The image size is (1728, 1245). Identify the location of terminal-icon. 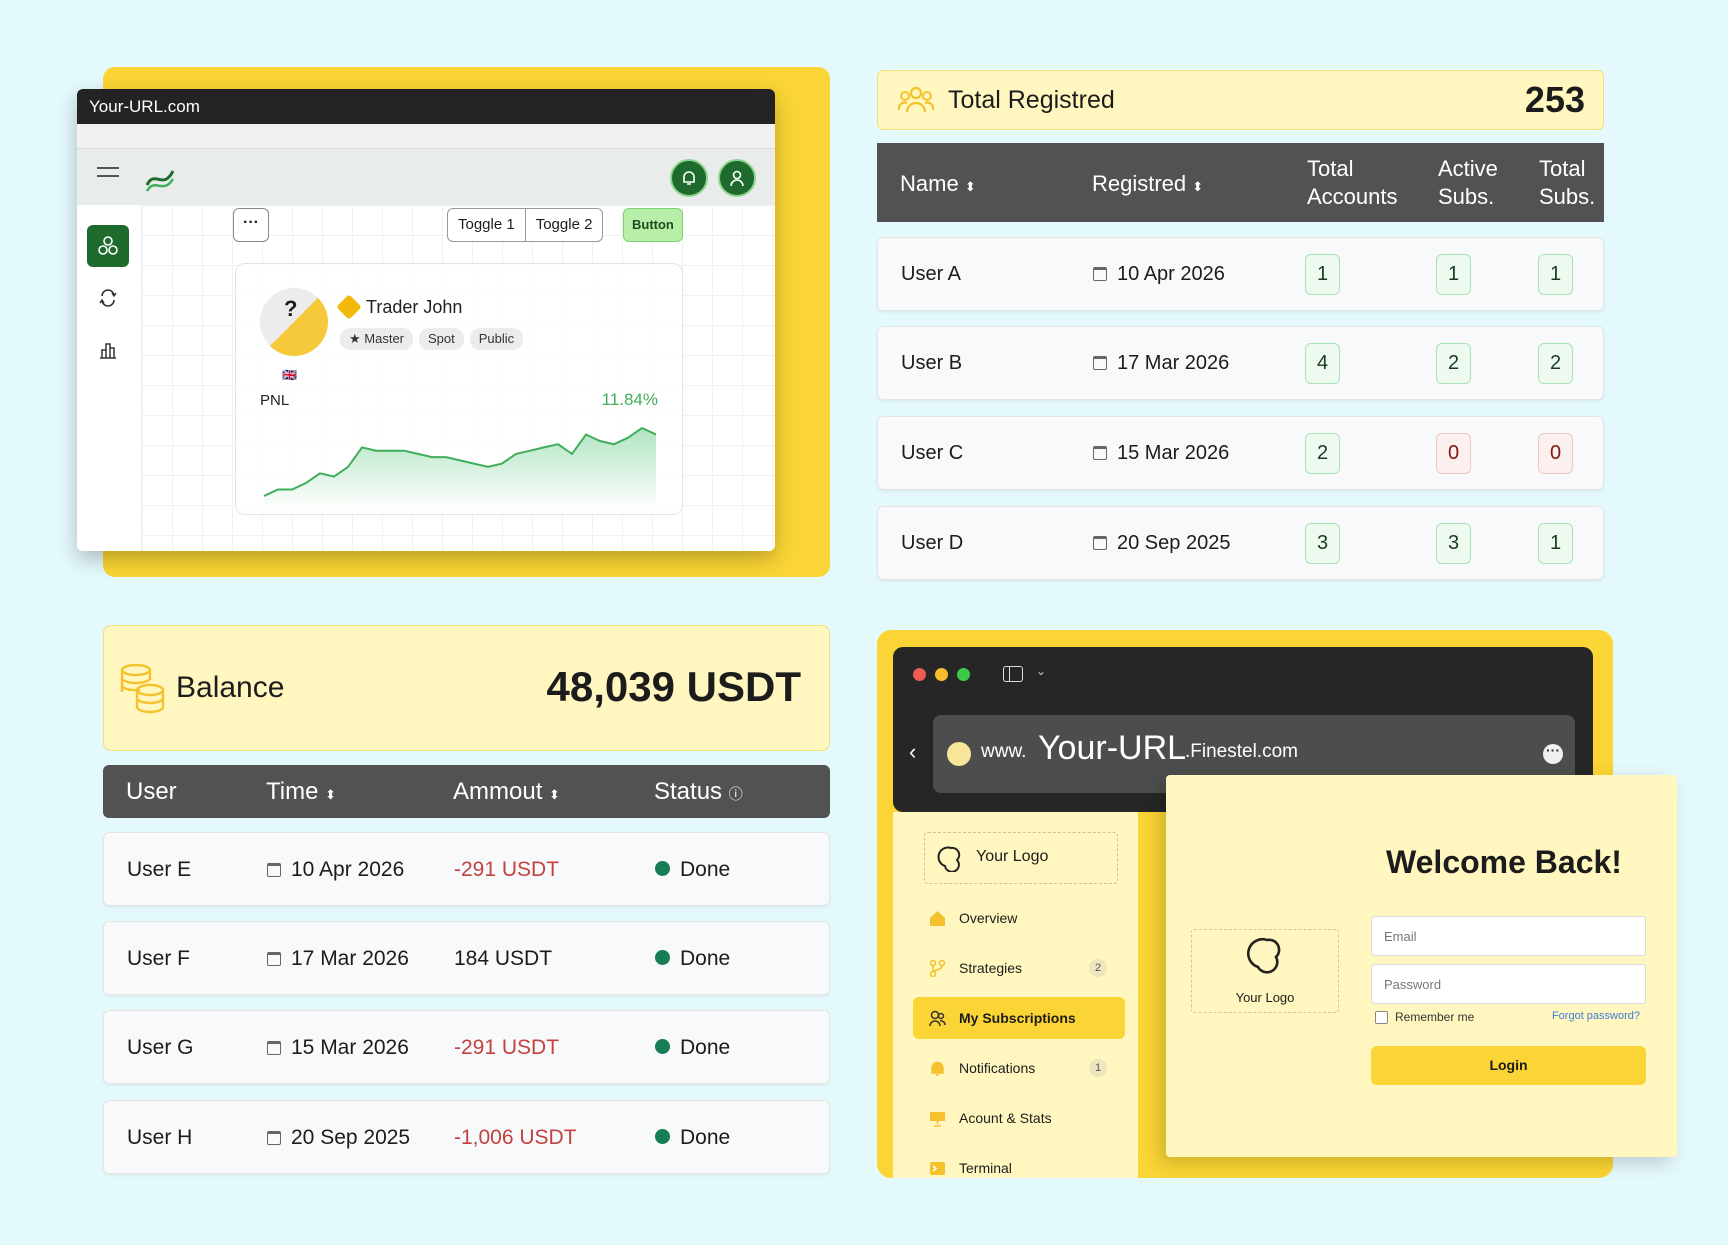
(937, 1168).